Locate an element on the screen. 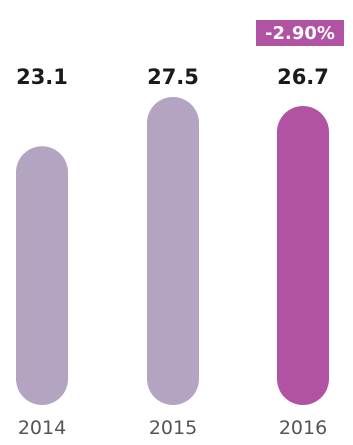 The width and height of the screenshot is (353, 445). value-label-2016: 26.7 is located at coordinates (303, 77).